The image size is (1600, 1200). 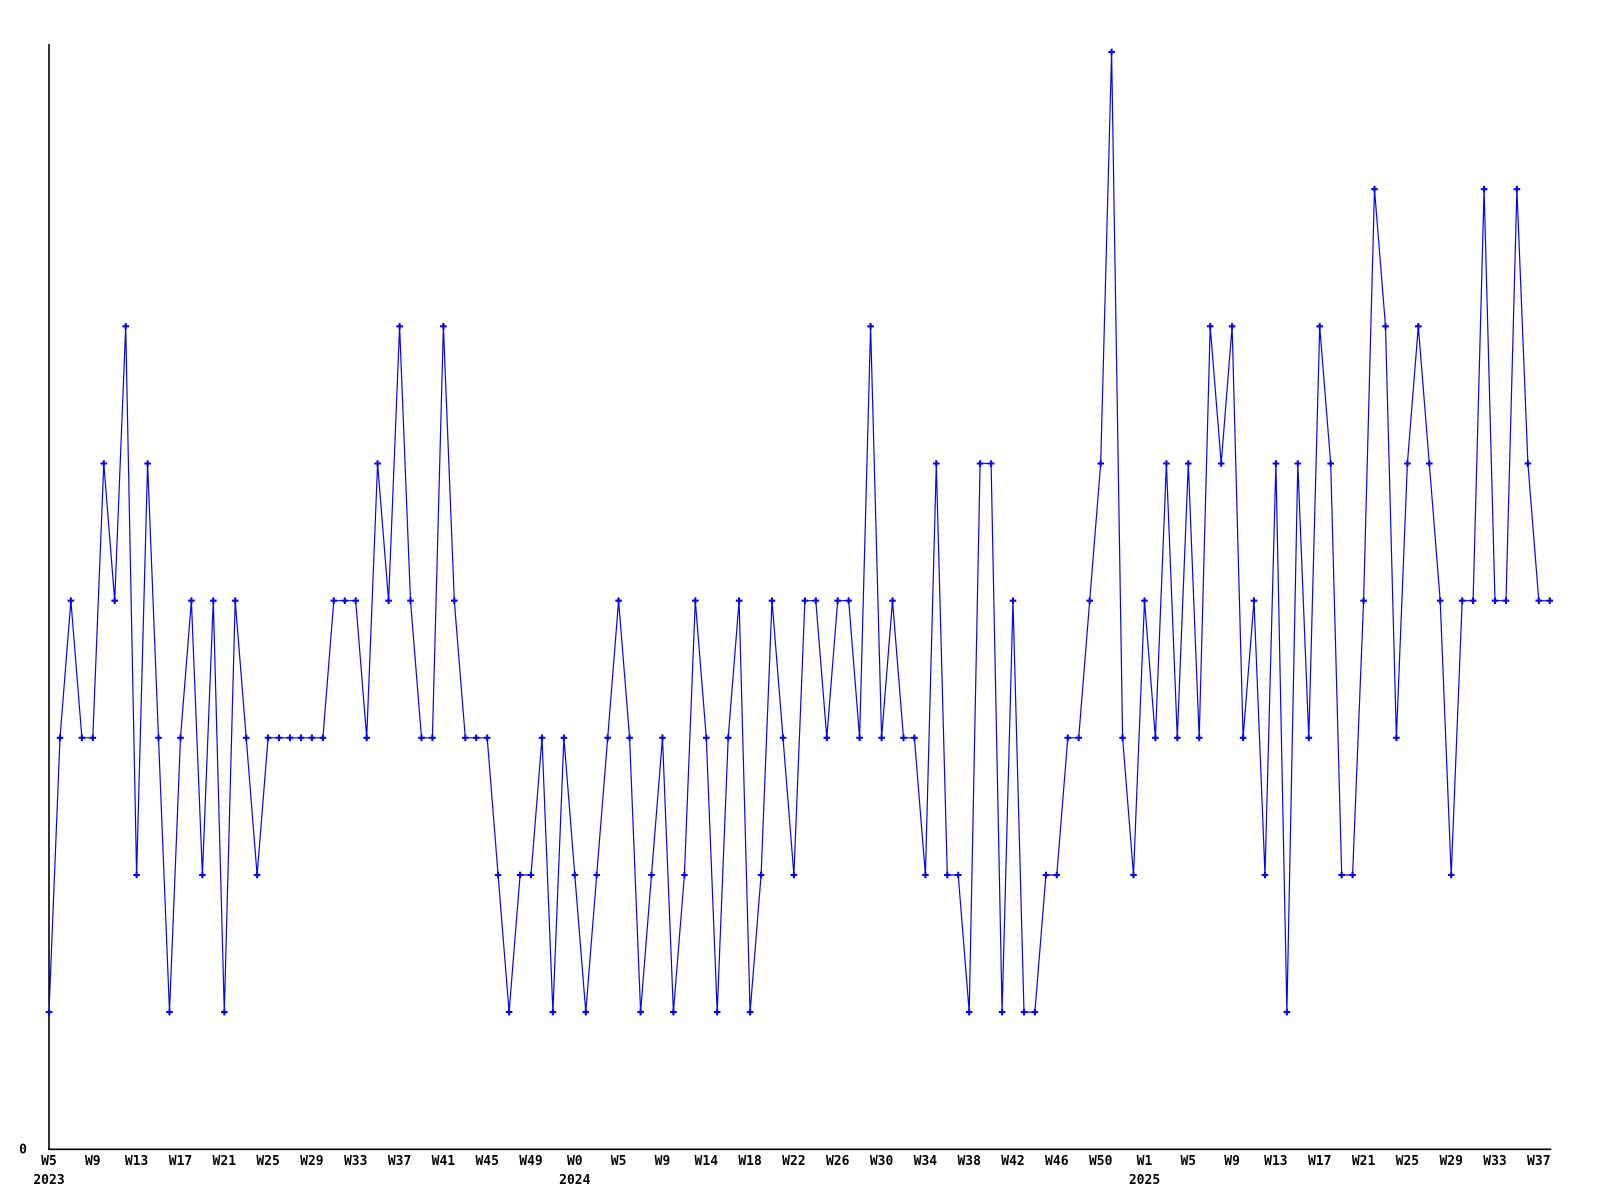 I want to click on x-tick-label: W1, so click(x=1145, y=1161).